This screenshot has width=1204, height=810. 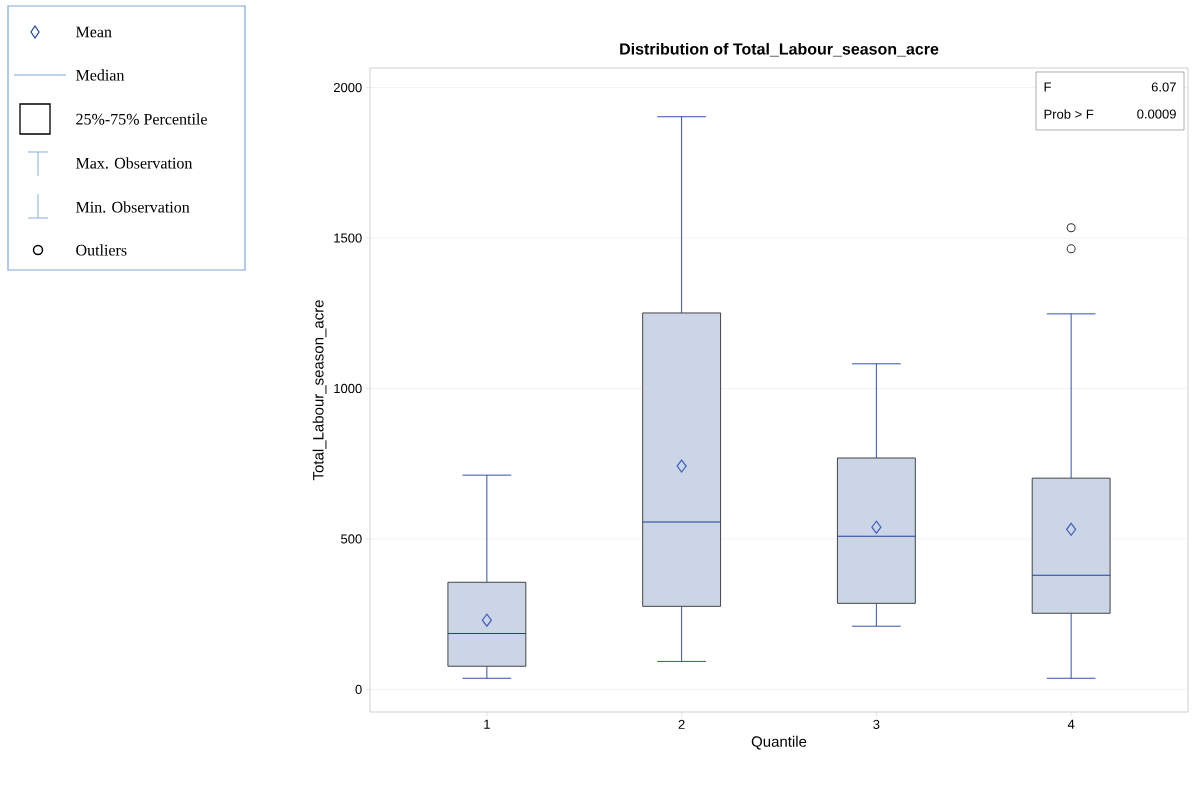 I want to click on text: Mean, so click(x=94, y=32).